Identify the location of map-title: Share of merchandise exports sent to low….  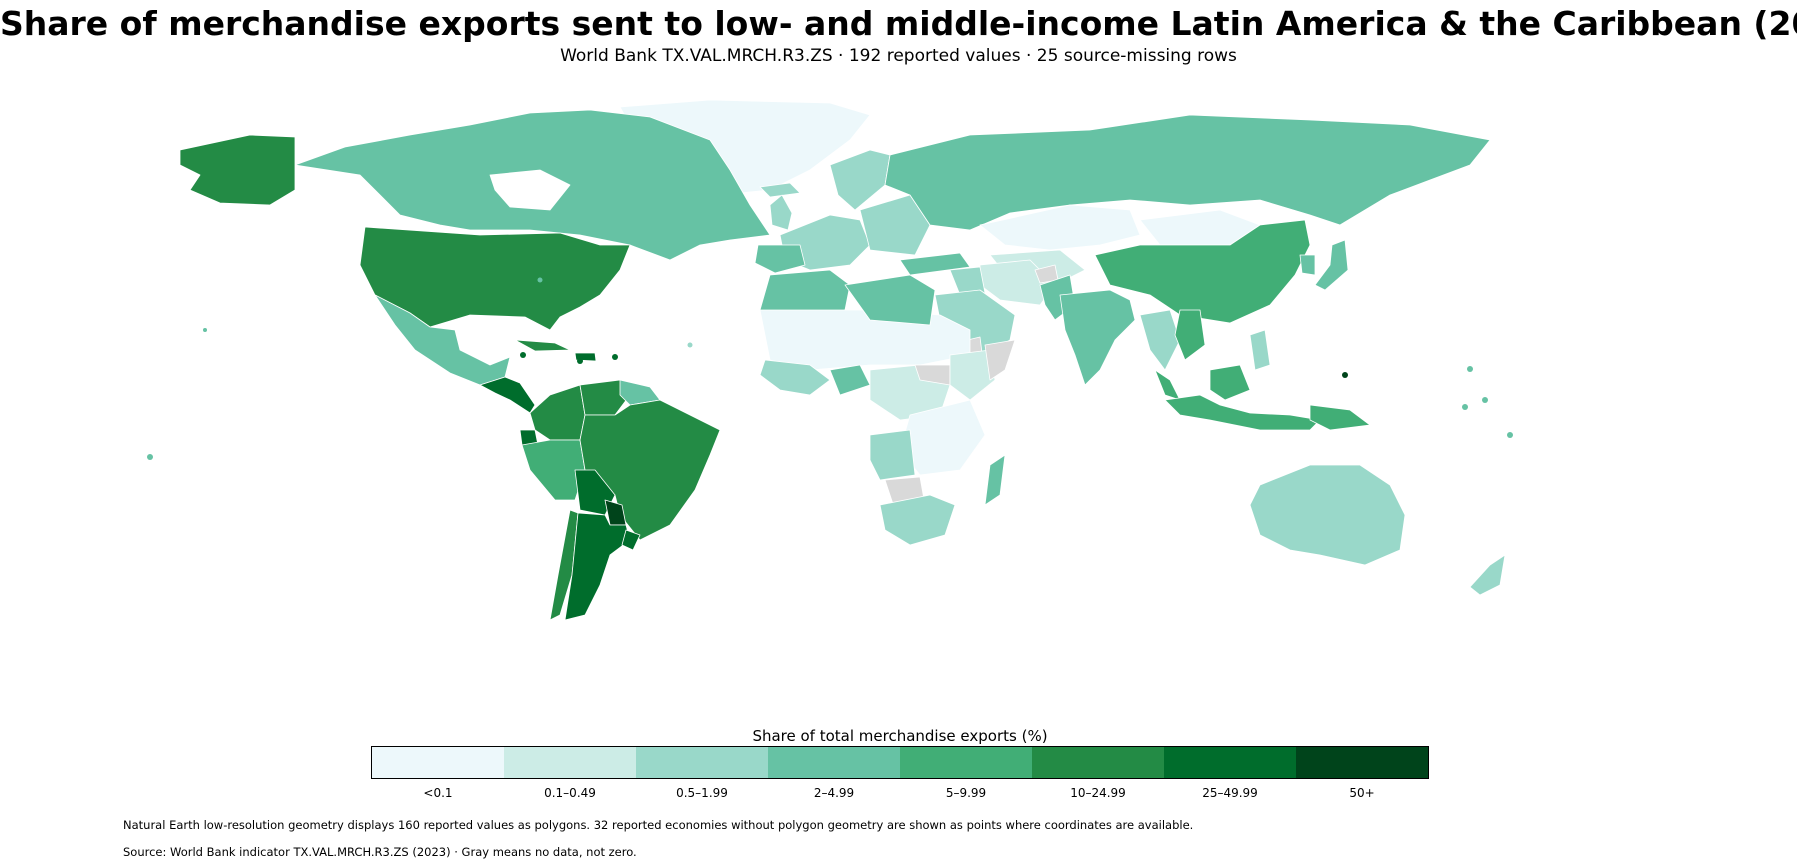
(898, 23).